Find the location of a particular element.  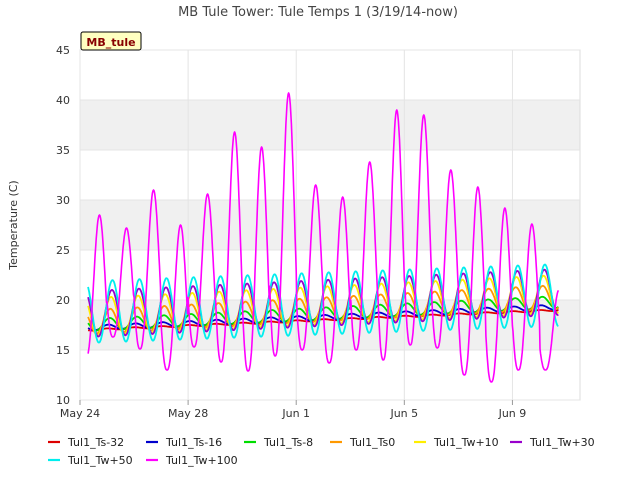

site-label: MB_tule is located at coordinates (110, 42).